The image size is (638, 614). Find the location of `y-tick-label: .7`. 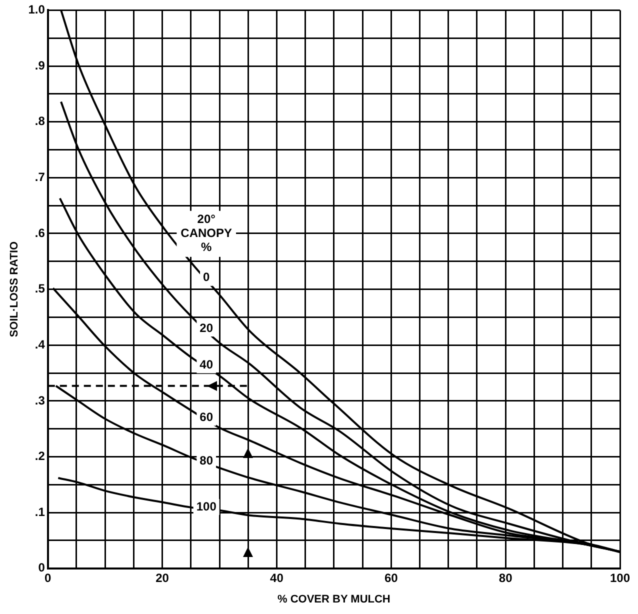

y-tick-label: .7 is located at coordinates (40, 177).